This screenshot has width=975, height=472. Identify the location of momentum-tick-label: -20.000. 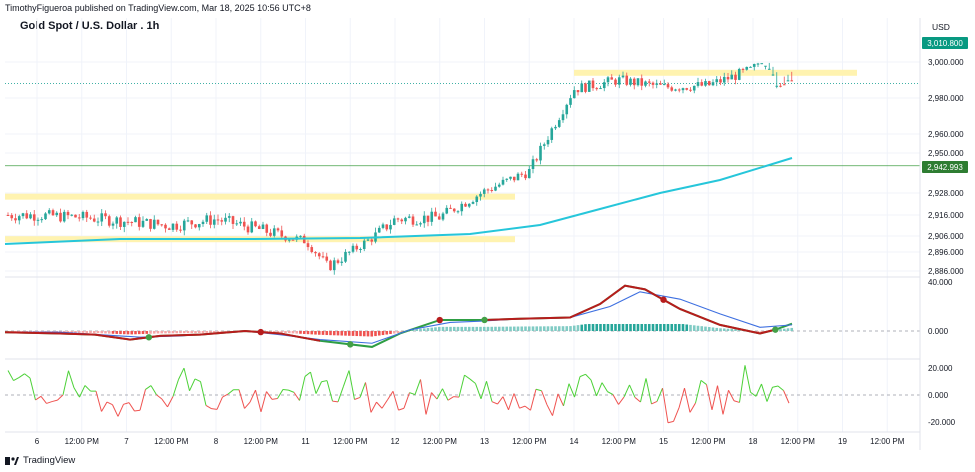
(942, 422).